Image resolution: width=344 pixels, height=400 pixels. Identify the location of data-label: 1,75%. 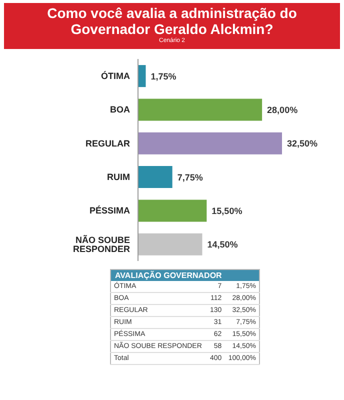
(163, 76).